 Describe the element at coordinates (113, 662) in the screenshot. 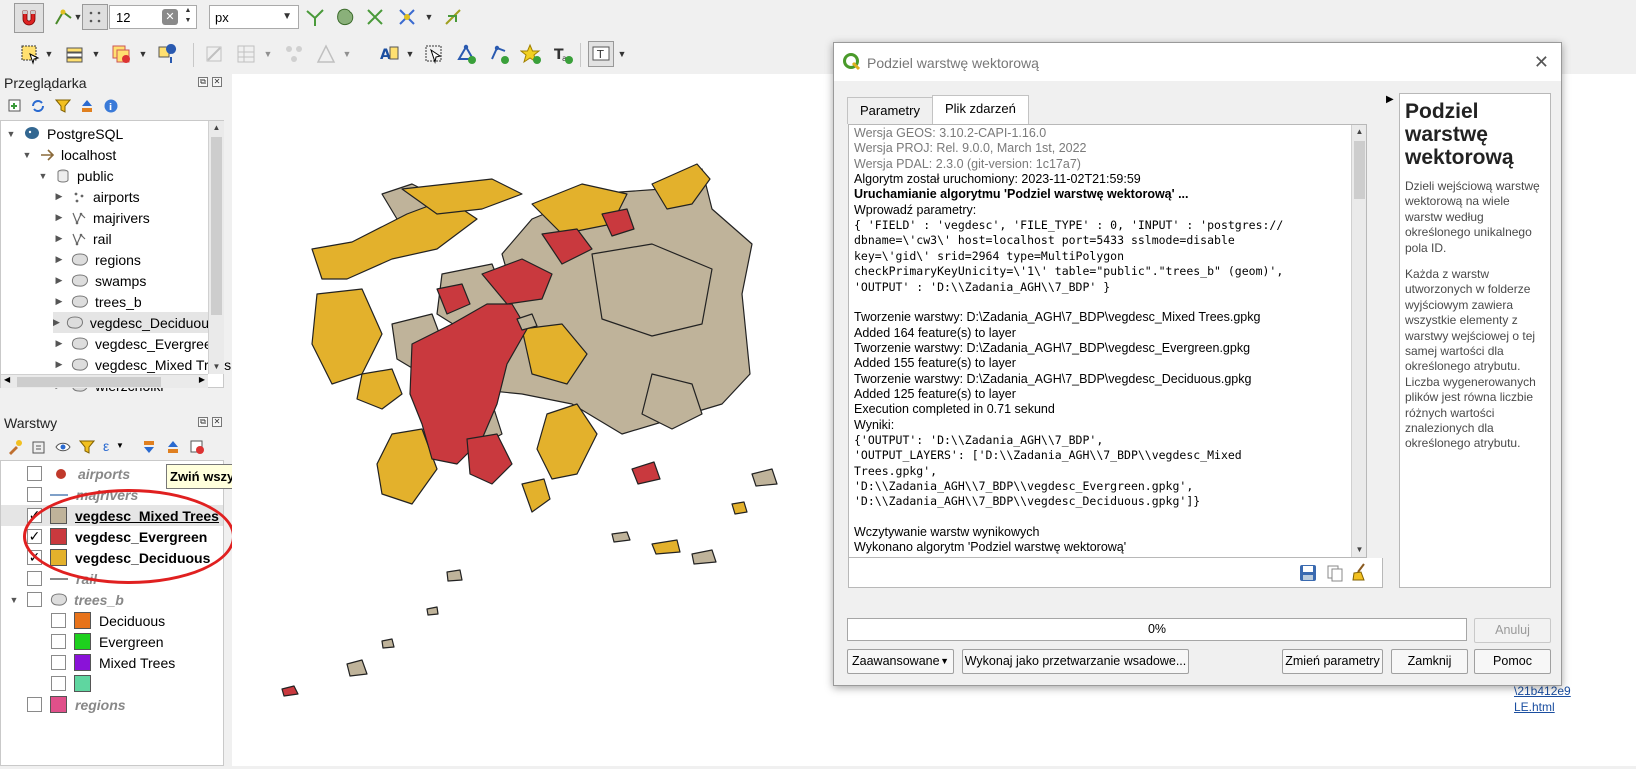

I see `layer-item: Mixed Trees` at that location.